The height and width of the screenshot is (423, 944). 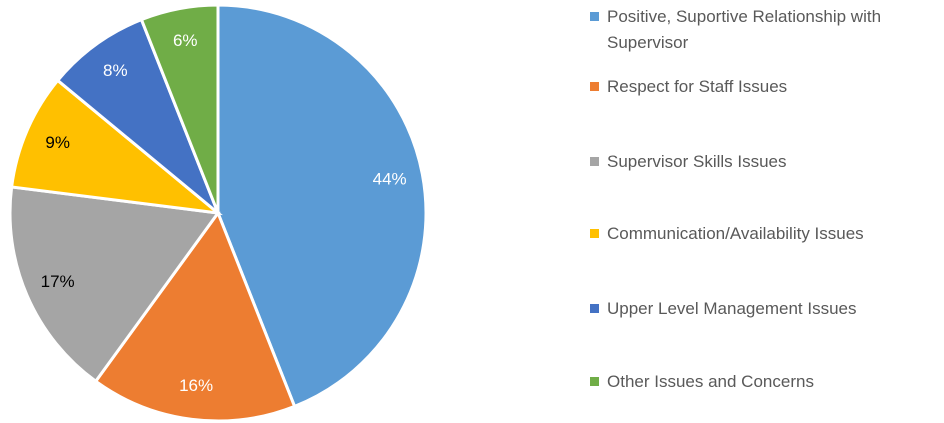 I want to click on legend-item: Other Issues and Concerns, so click(x=760, y=382).